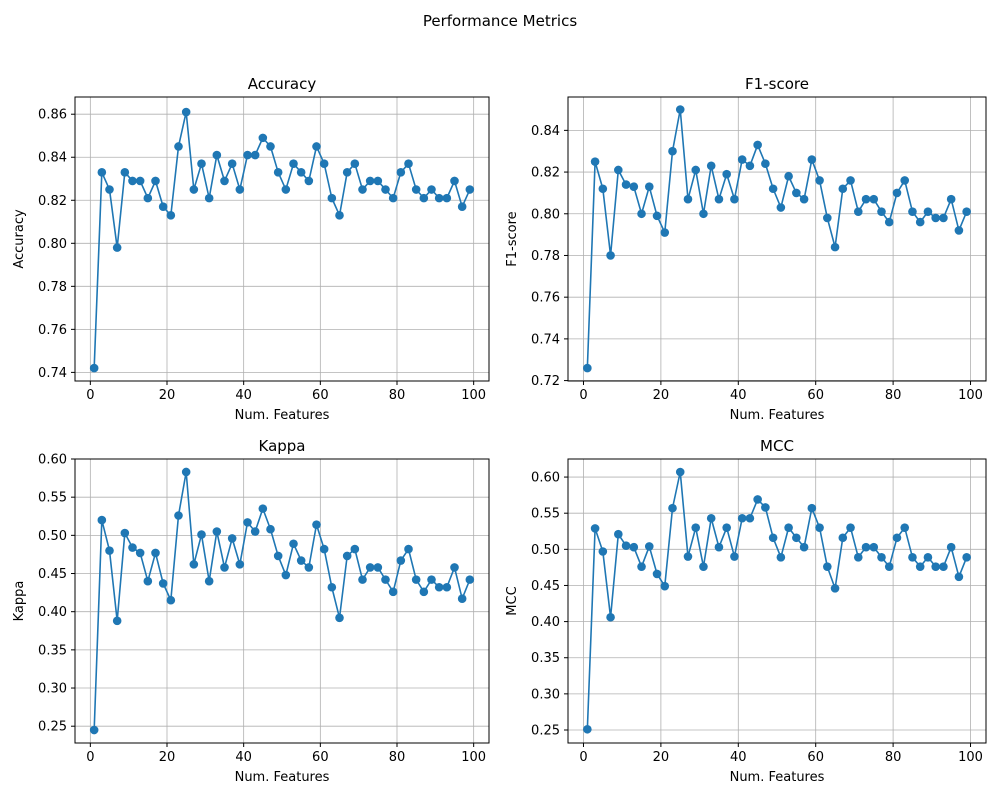  I want to click on y-tick-label: 0.72, so click(545, 381).